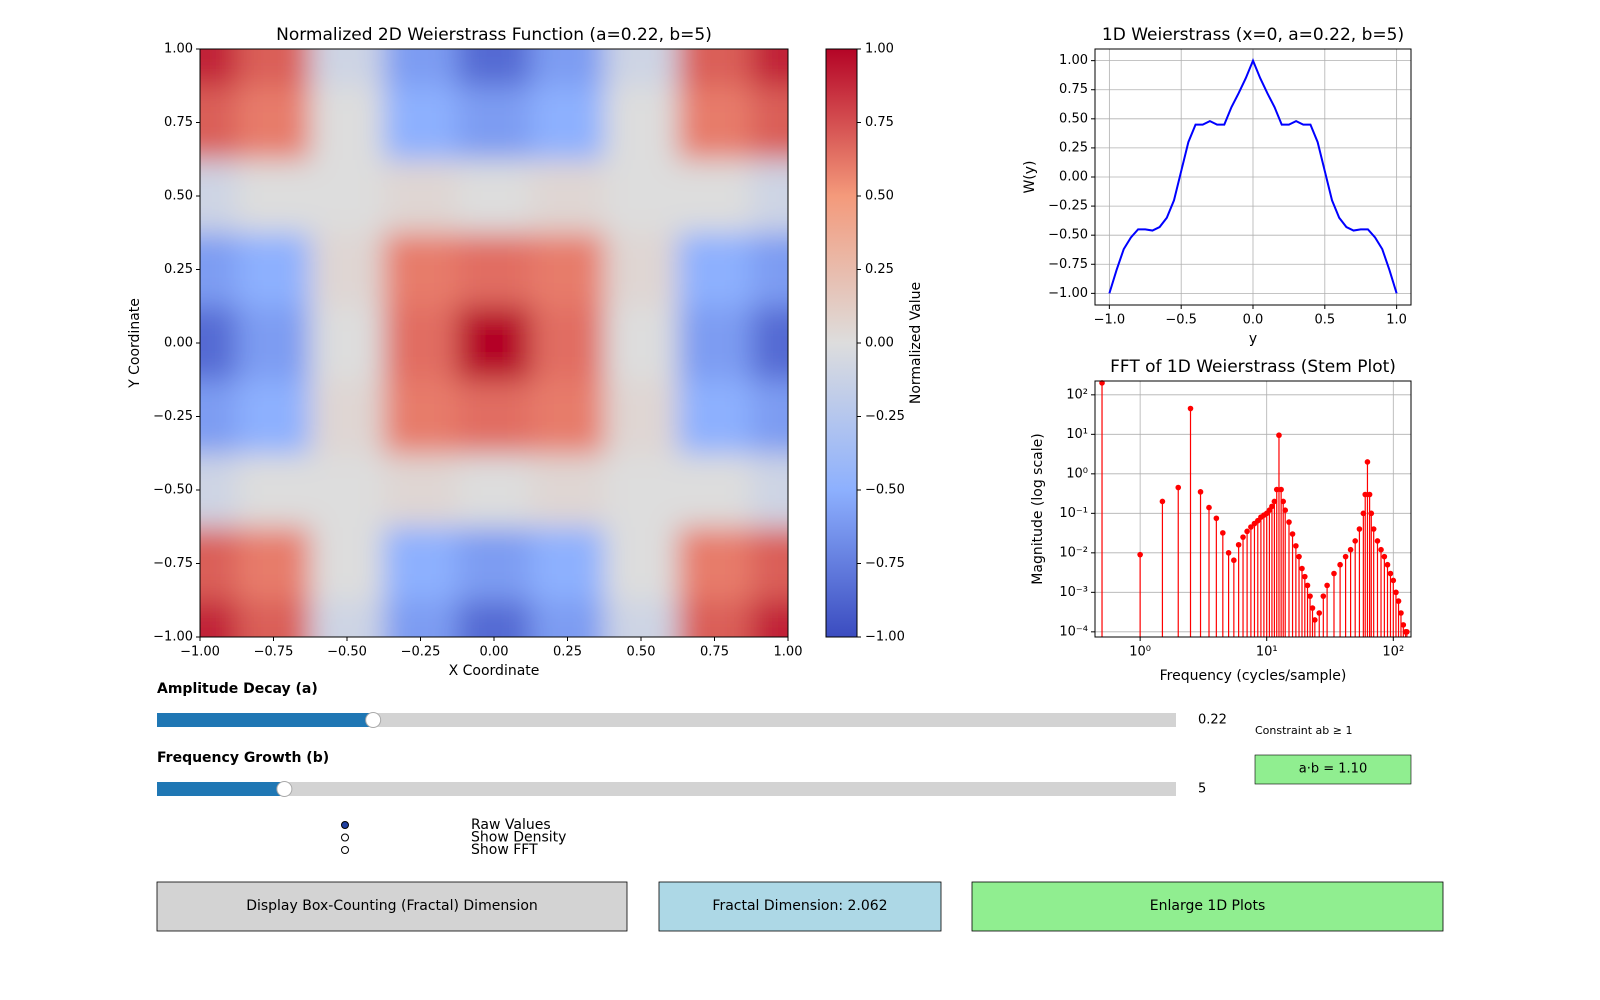 This screenshot has width=1600, height=1000. I want to click on chart-title: FFT of 1D Weierstrass (Stem Plot), so click(1253, 367).